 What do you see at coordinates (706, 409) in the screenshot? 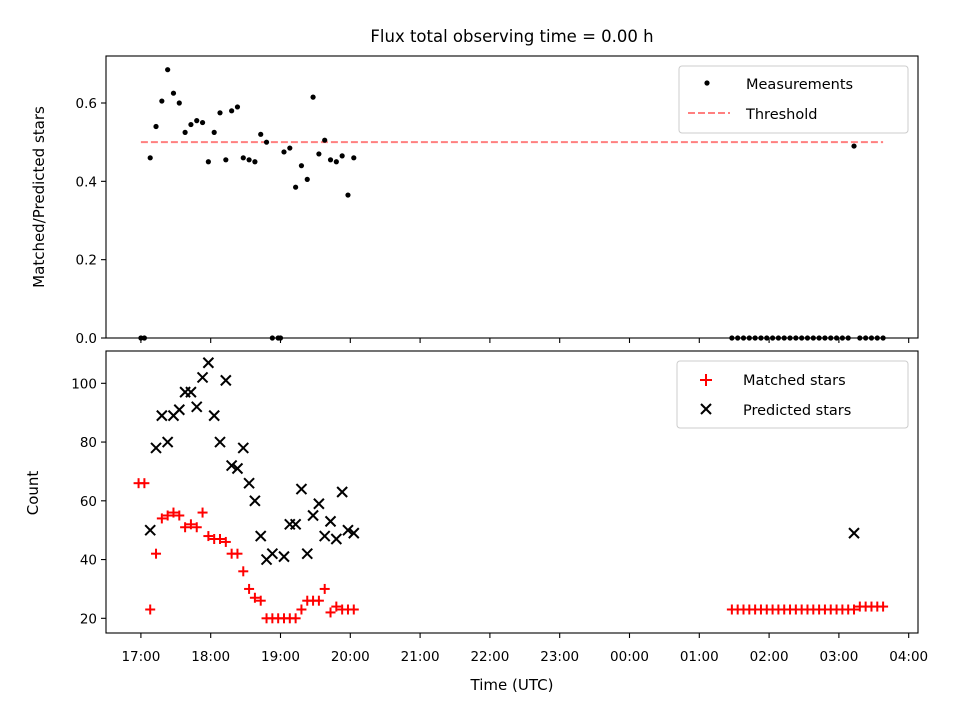
I see `predicted-legend-marker` at bounding box center [706, 409].